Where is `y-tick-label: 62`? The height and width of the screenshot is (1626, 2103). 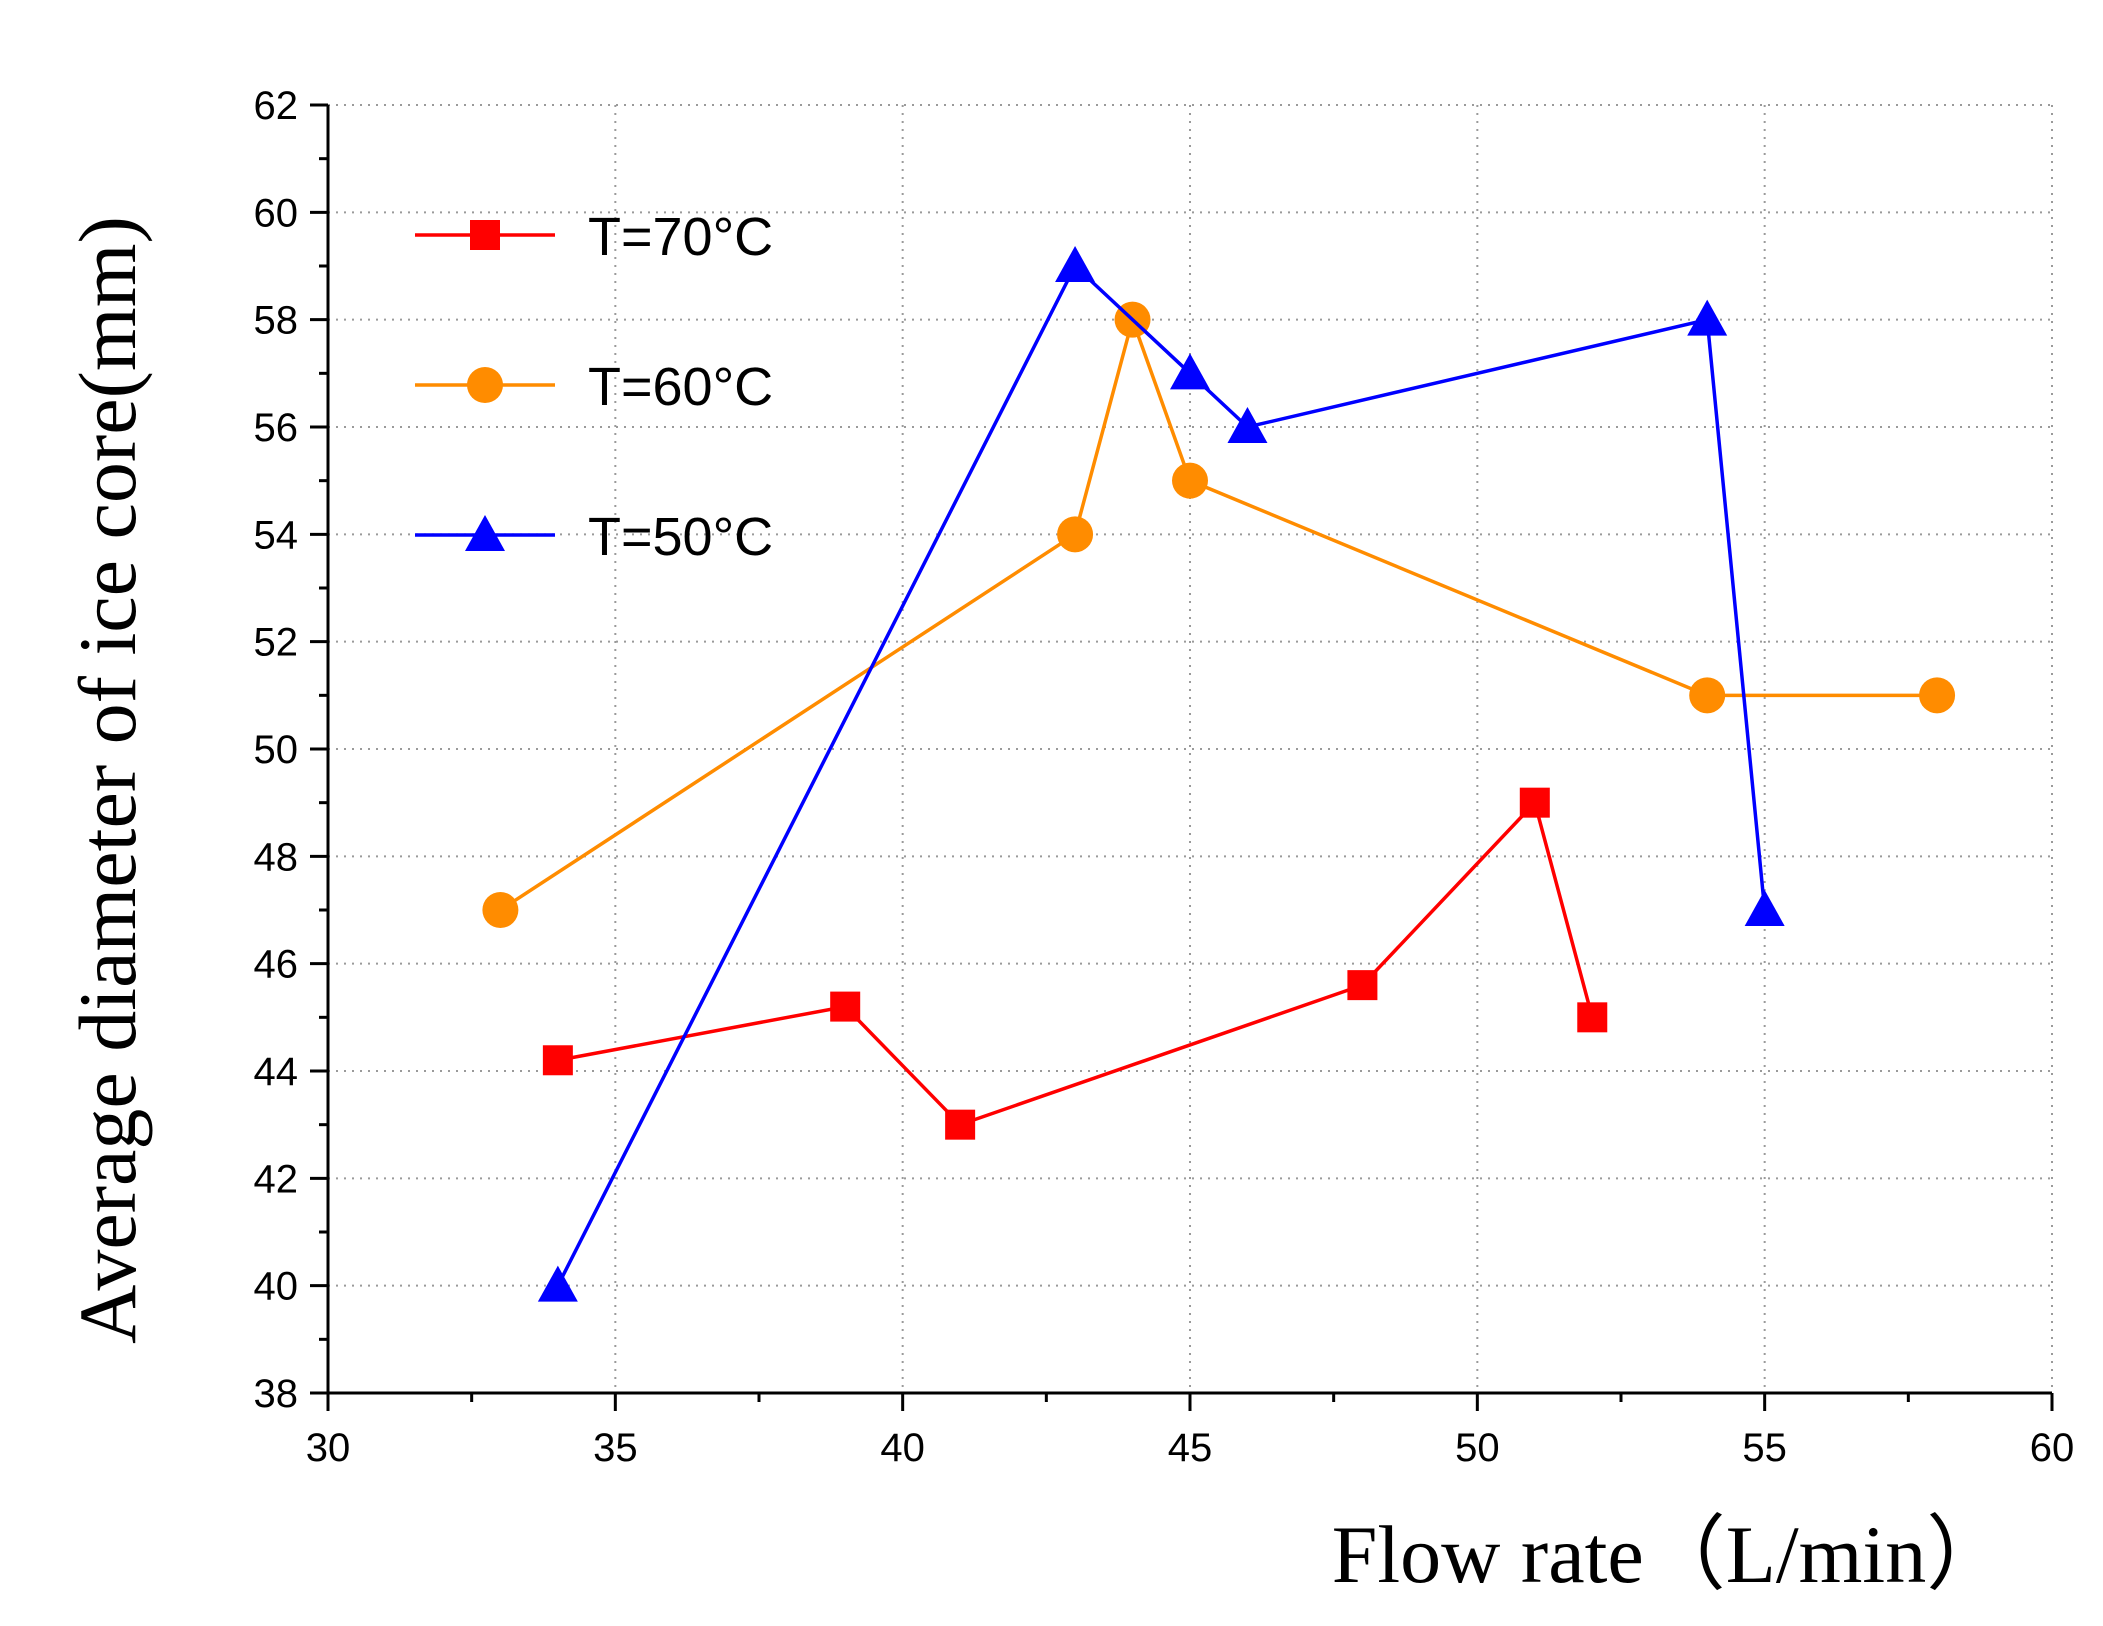 y-tick-label: 62 is located at coordinates (276, 106).